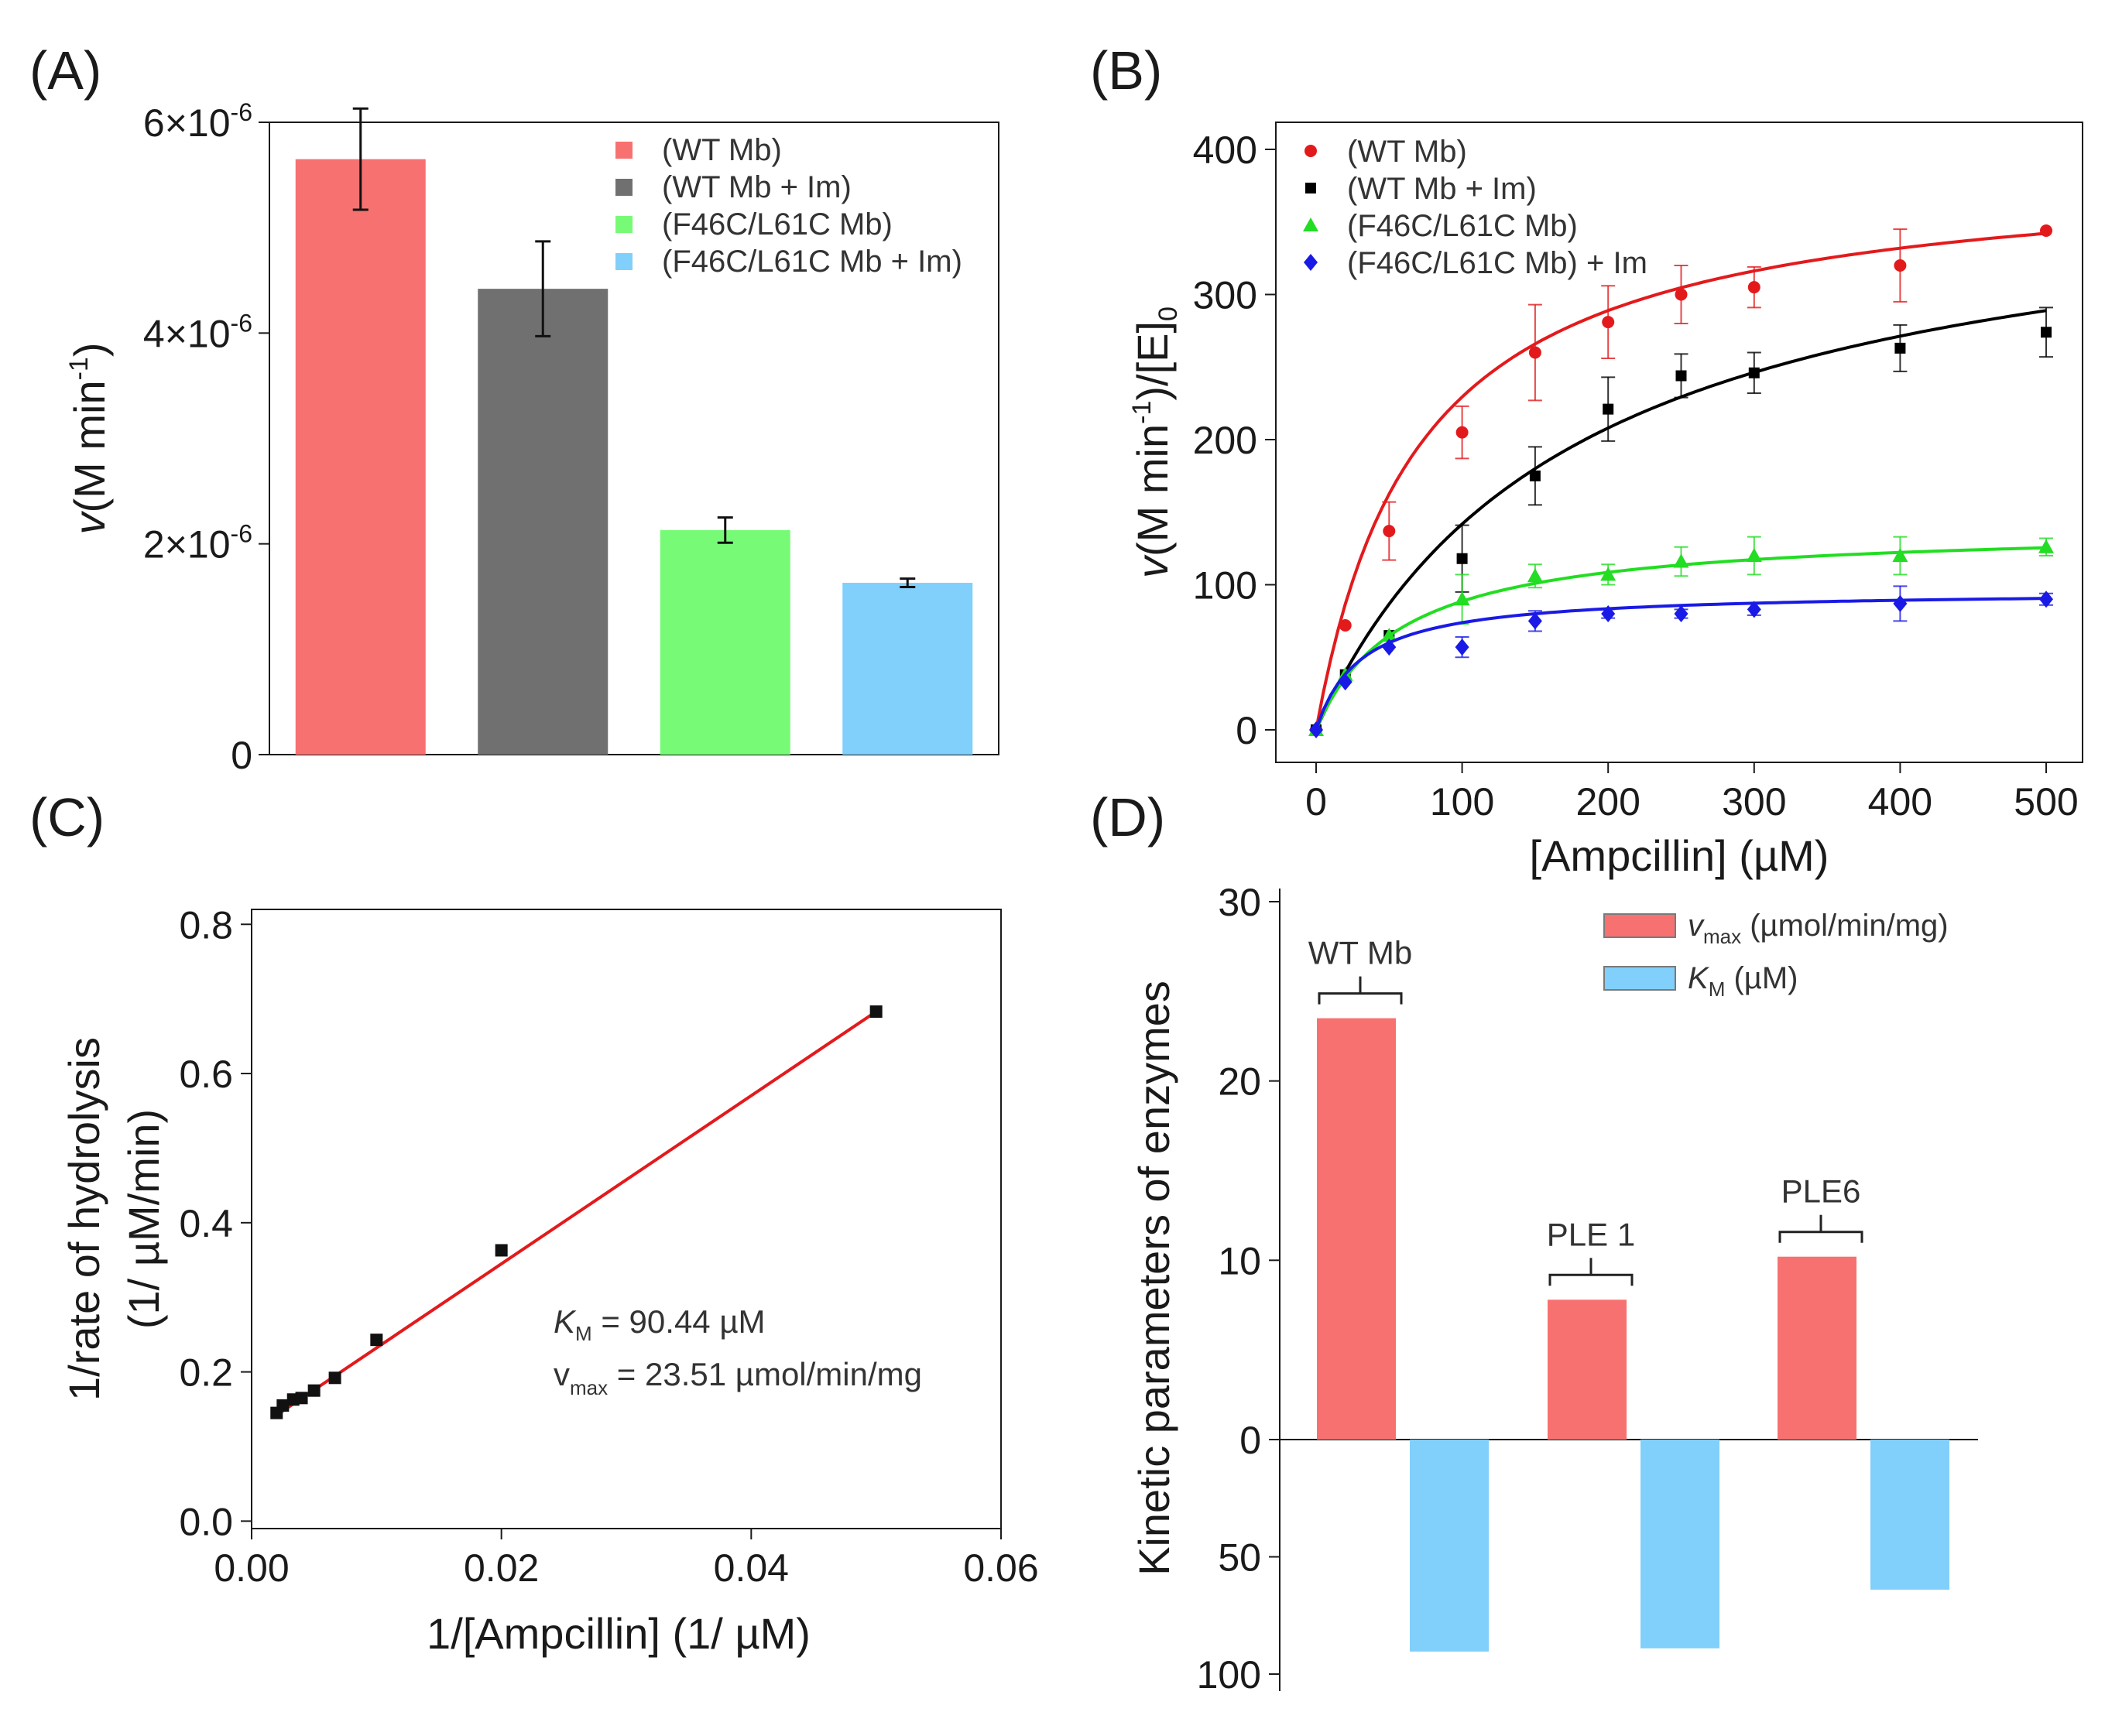 The width and height of the screenshot is (2105, 1736). What do you see at coordinates (65, 70) in the screenshot?
I see `panel-label-a: (A)` at bounding box center [65, 70].